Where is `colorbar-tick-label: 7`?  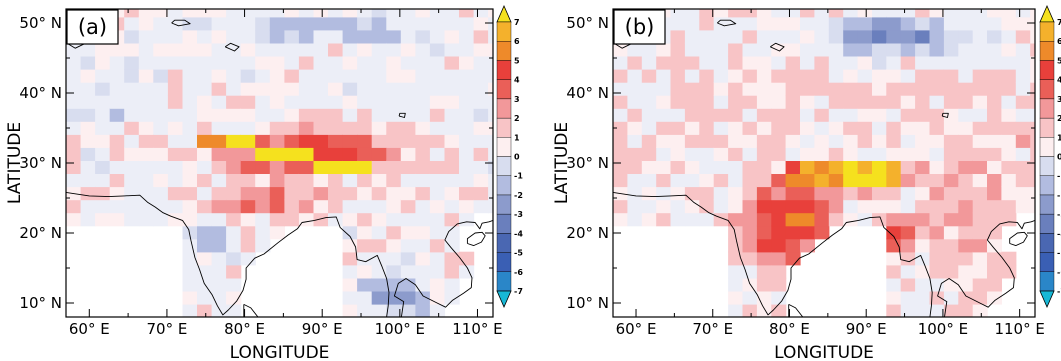 colorbar-tick-label: 7 is located at coordinates (517, 22).